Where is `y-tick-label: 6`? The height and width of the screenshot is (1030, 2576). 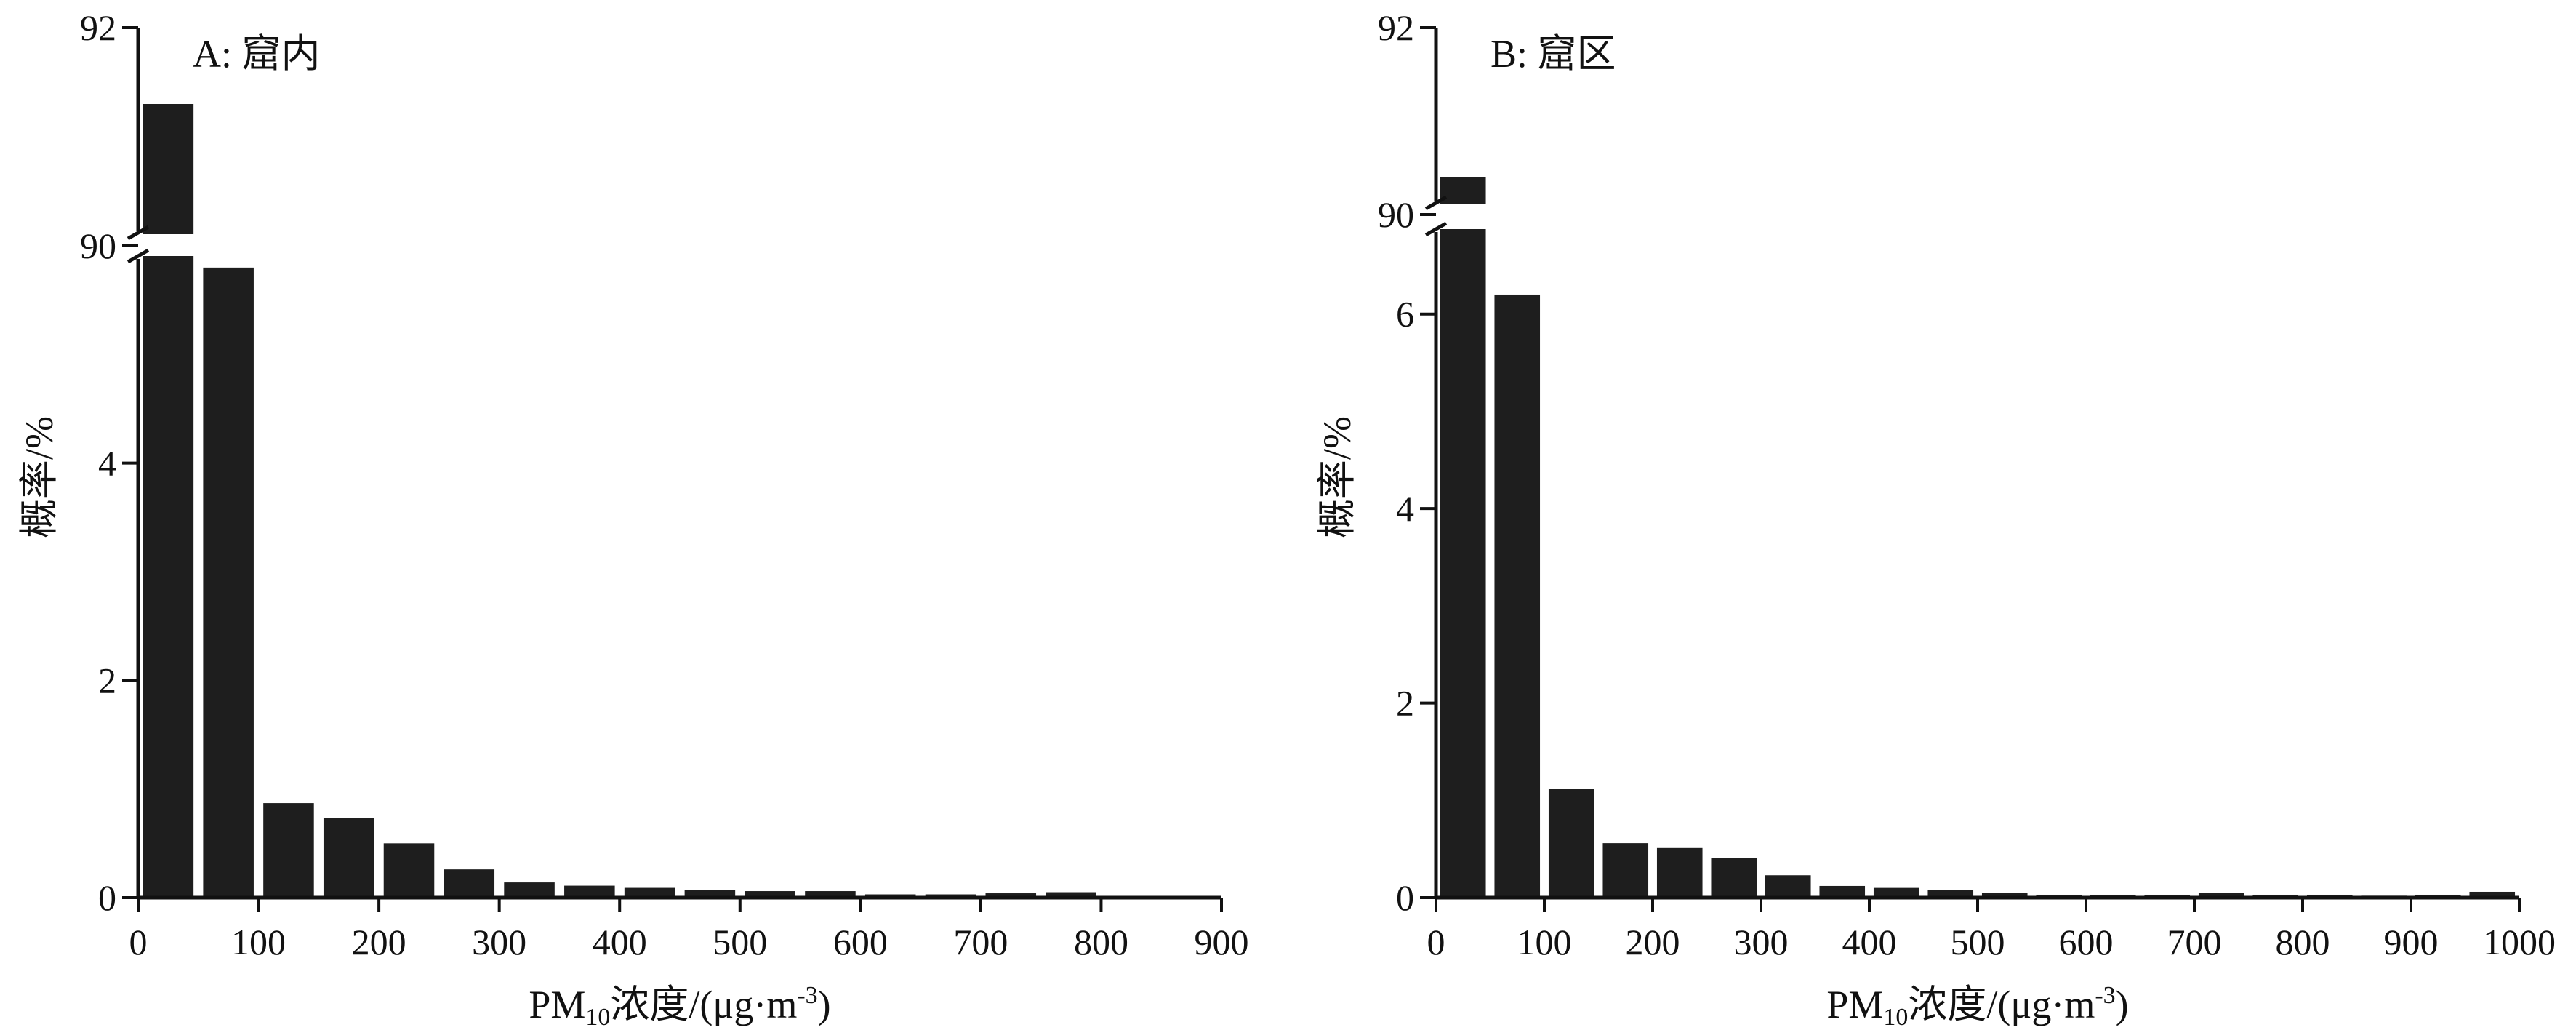 y-tick-label: 6 is located at coordinates (1405, 315).